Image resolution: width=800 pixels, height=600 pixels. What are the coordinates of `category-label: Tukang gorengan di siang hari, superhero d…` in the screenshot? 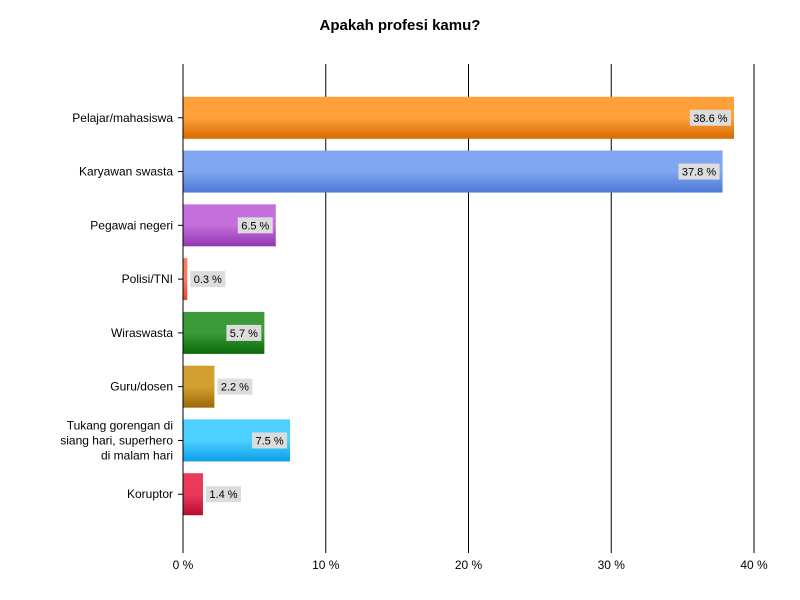 It's located at (116, 440).